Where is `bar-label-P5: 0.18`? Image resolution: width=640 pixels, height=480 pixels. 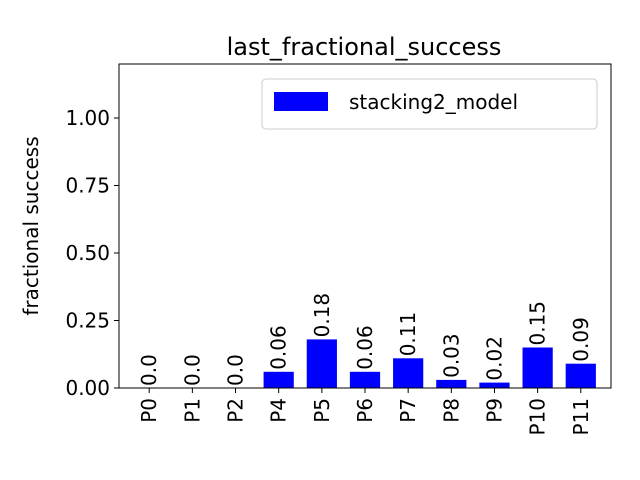
bar-label-P5: 0.18 is located at coordinates (322, 315).